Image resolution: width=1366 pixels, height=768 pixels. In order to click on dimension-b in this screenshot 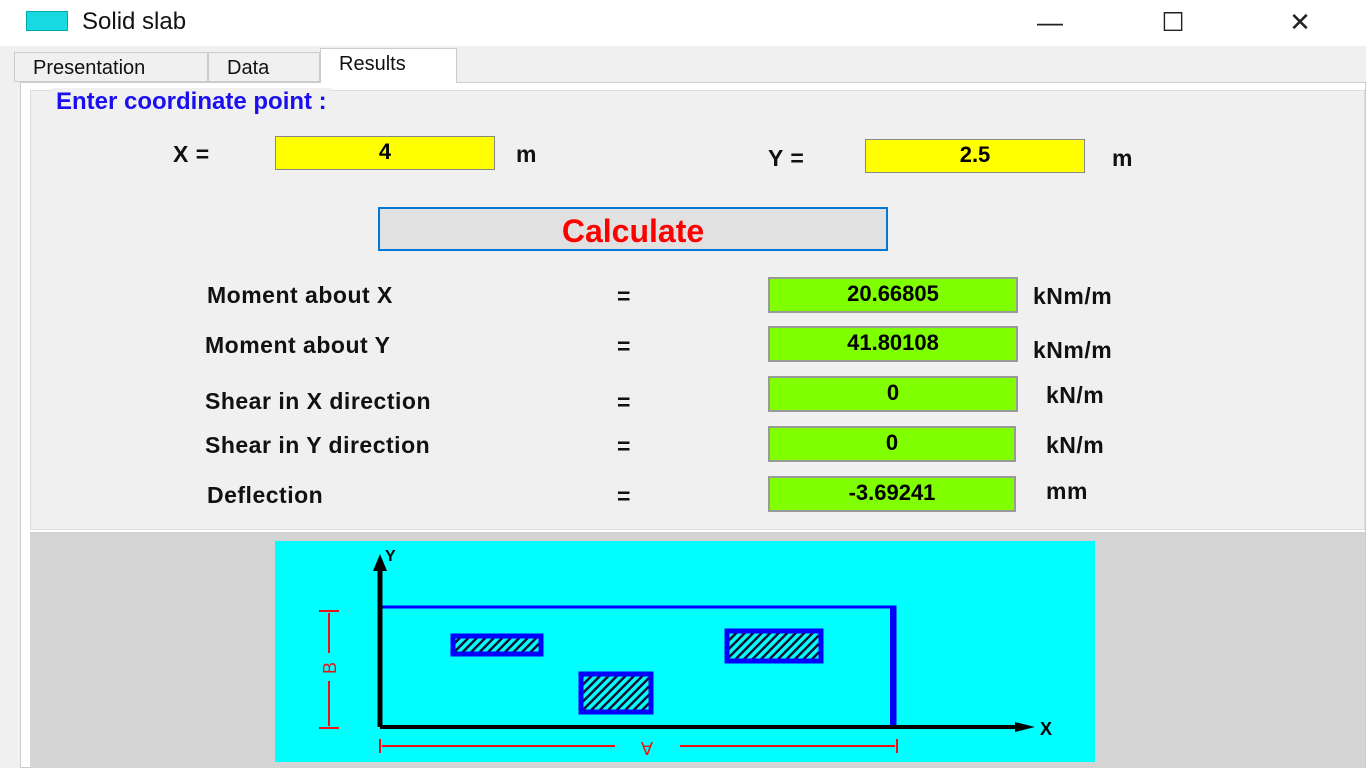, I will do `click(329, 669)`.